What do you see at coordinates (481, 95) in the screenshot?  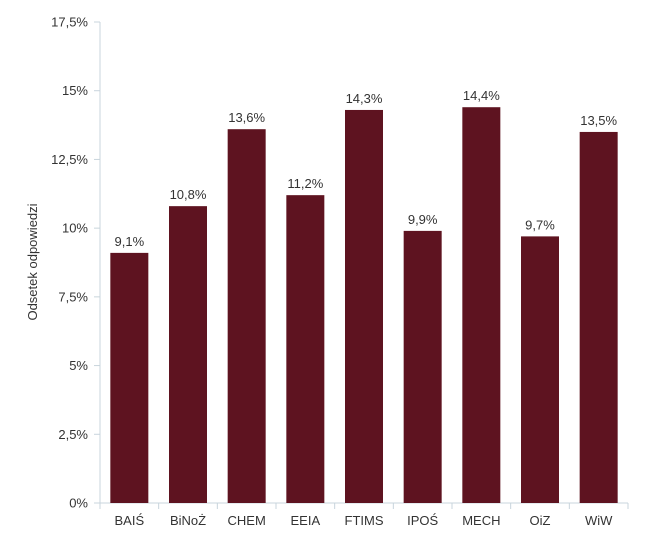 I see `data-label: 14,4%` at bounding box center [481, 95].